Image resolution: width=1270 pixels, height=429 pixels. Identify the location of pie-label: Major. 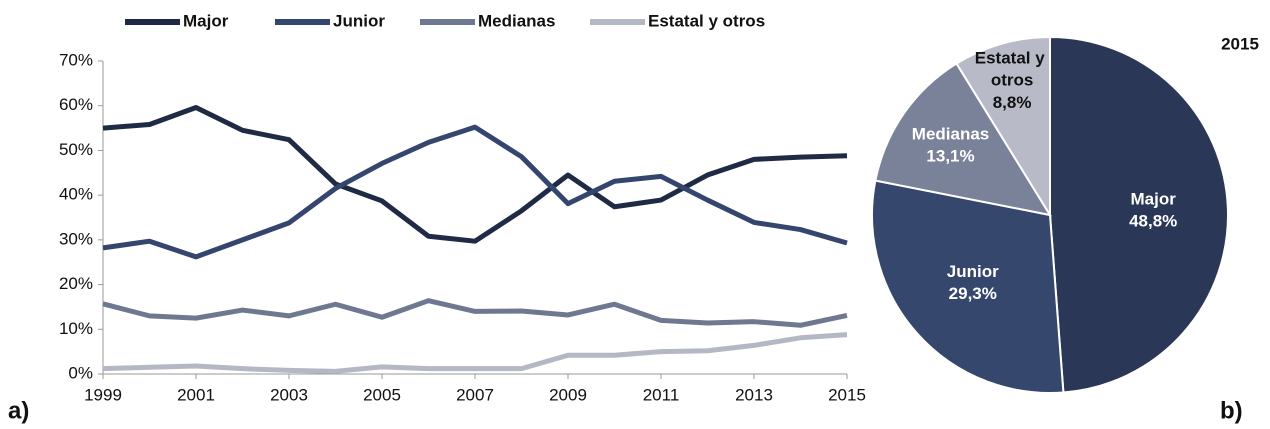
(1153, 199).